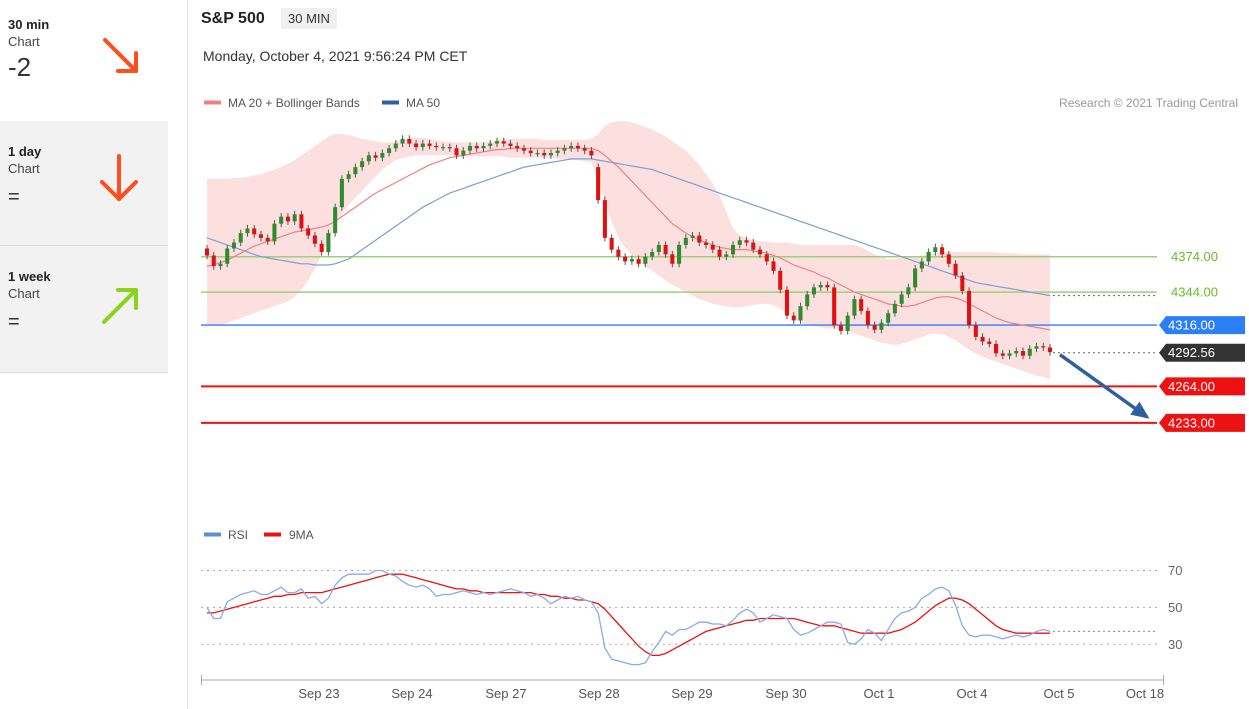 The height and width of the screenshot is (709, 1249). Describe the element at coordinates (971, 693) in the screenshot. I see `x-tick-label: Oct 4` at that location.